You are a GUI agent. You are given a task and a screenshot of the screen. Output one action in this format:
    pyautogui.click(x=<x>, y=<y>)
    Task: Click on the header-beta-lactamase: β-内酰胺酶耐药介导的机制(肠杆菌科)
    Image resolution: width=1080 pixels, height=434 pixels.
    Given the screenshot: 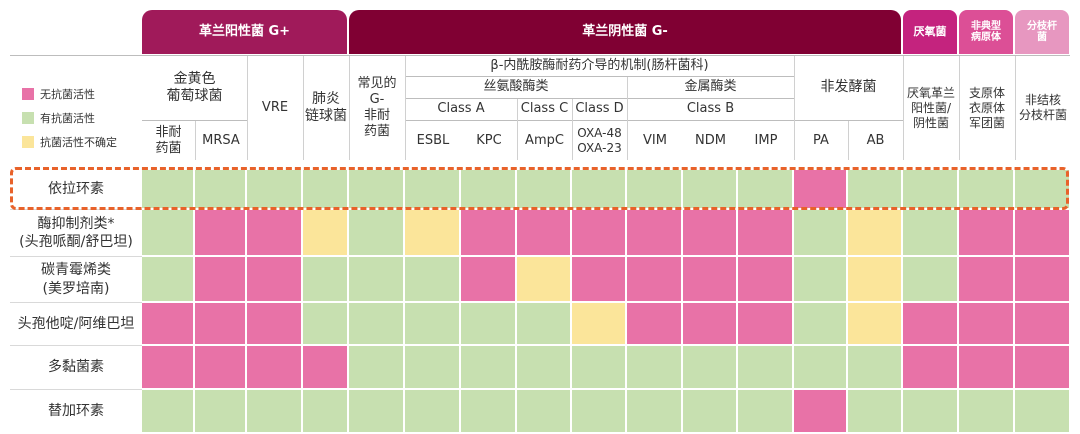 What is the action you would take?
    pyautogui.click(x=599, y=65)
    